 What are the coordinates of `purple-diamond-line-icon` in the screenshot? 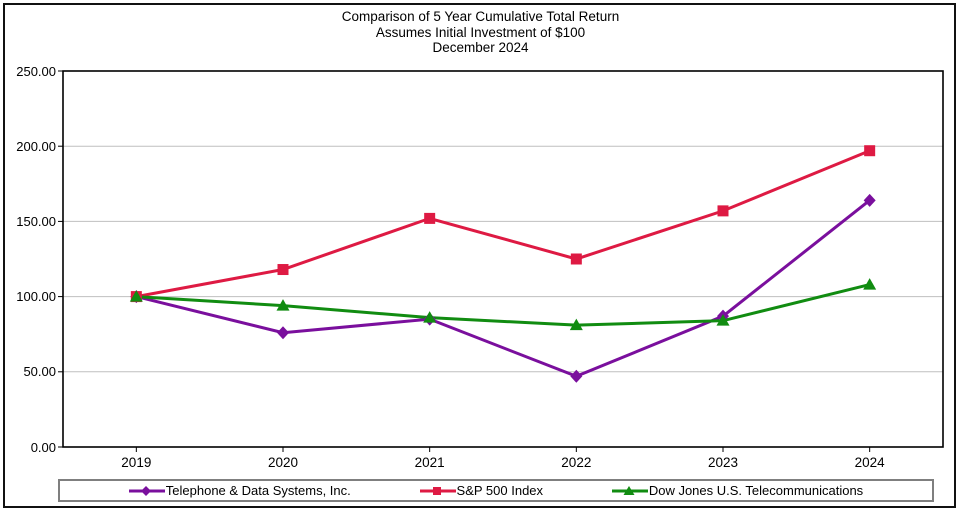 It's located at (146, 490).